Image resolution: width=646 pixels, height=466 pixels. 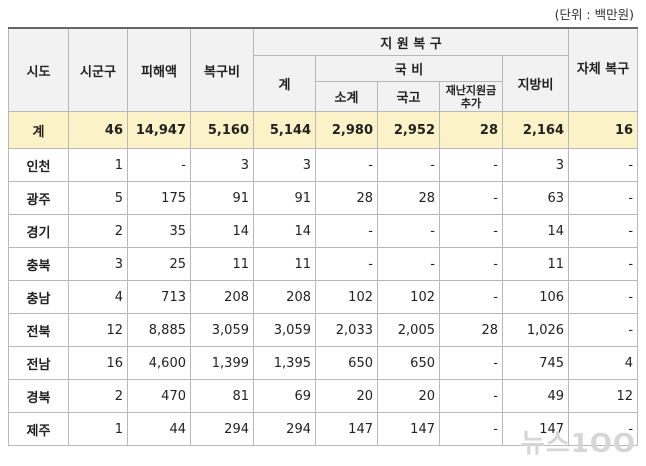 What do you see at coordinates (222, 429) in the screenshot?
I see `cell-recovery-cost: 294` at bounding box center [222, 429].